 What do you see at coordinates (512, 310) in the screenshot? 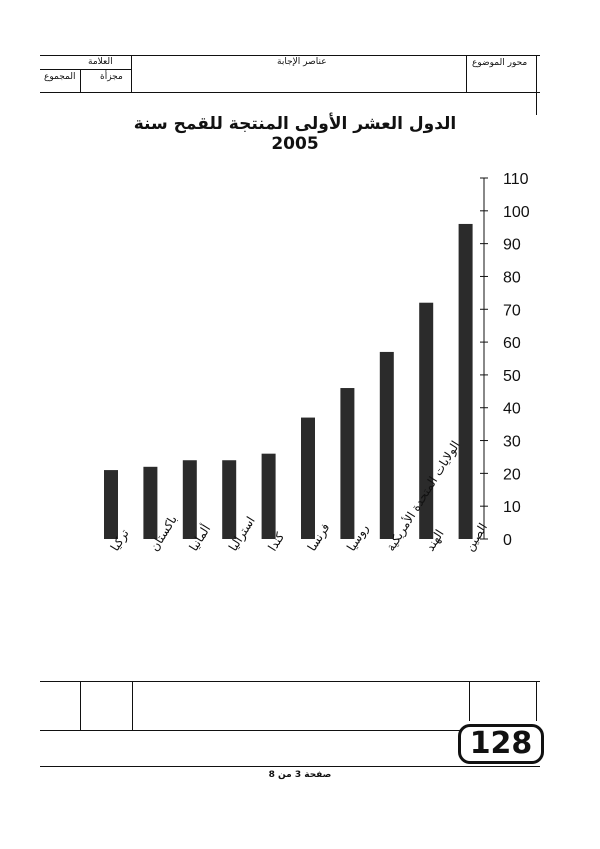
I see `y-tick-label-7: 70` at bounding box center [512, 310].